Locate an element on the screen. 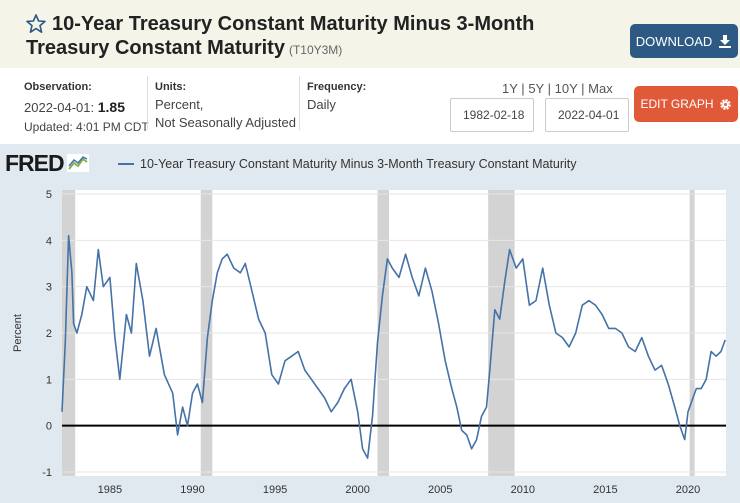 The width and height of the screenshot is (740, 503). x-tick-label: 1995 is located at coordinates (275, 490).